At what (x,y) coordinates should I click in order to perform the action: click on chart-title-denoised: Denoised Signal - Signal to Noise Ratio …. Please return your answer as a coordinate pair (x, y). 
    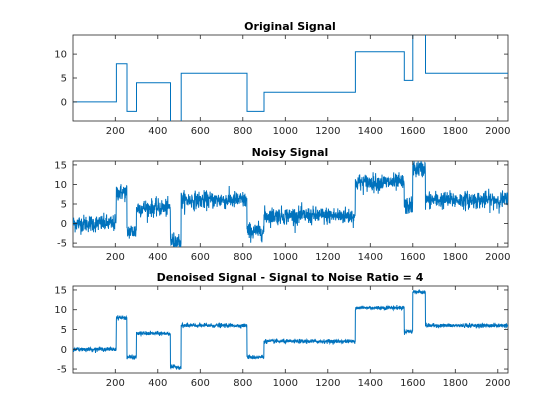
    Looking at the image, I should click on (290, 277).